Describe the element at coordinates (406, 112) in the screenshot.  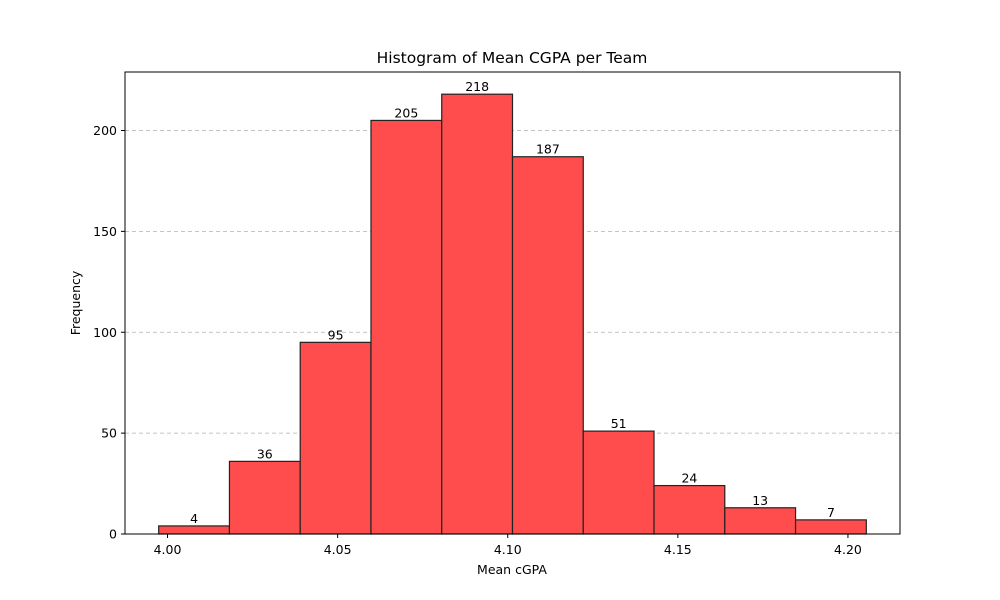
I see `bar-value-label: 205` at that location.